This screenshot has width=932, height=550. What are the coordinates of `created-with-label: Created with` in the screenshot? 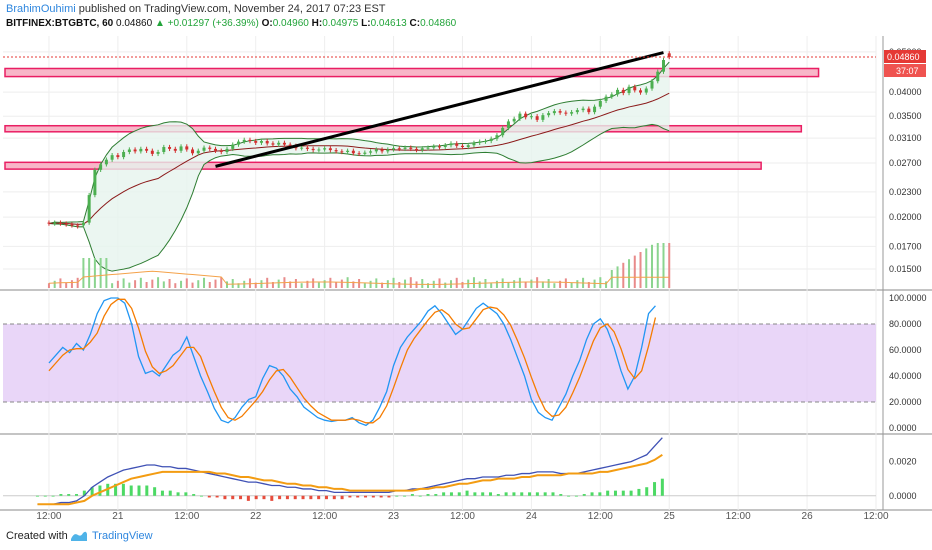 It's located at (37, 536).